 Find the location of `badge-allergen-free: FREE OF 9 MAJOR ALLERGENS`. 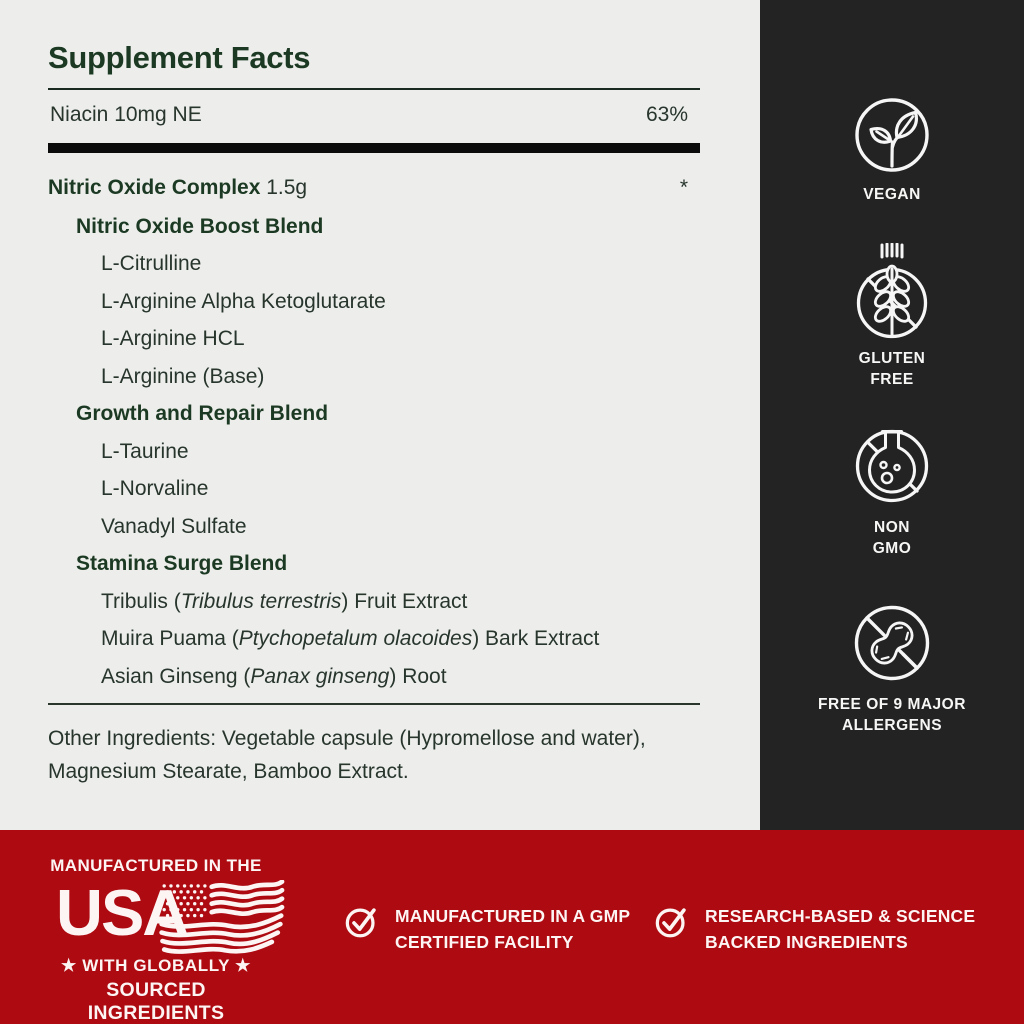

badge-allergen-free: FREE OF 9 MAJOR ALLERGENS is located at coordinates (892, 667).